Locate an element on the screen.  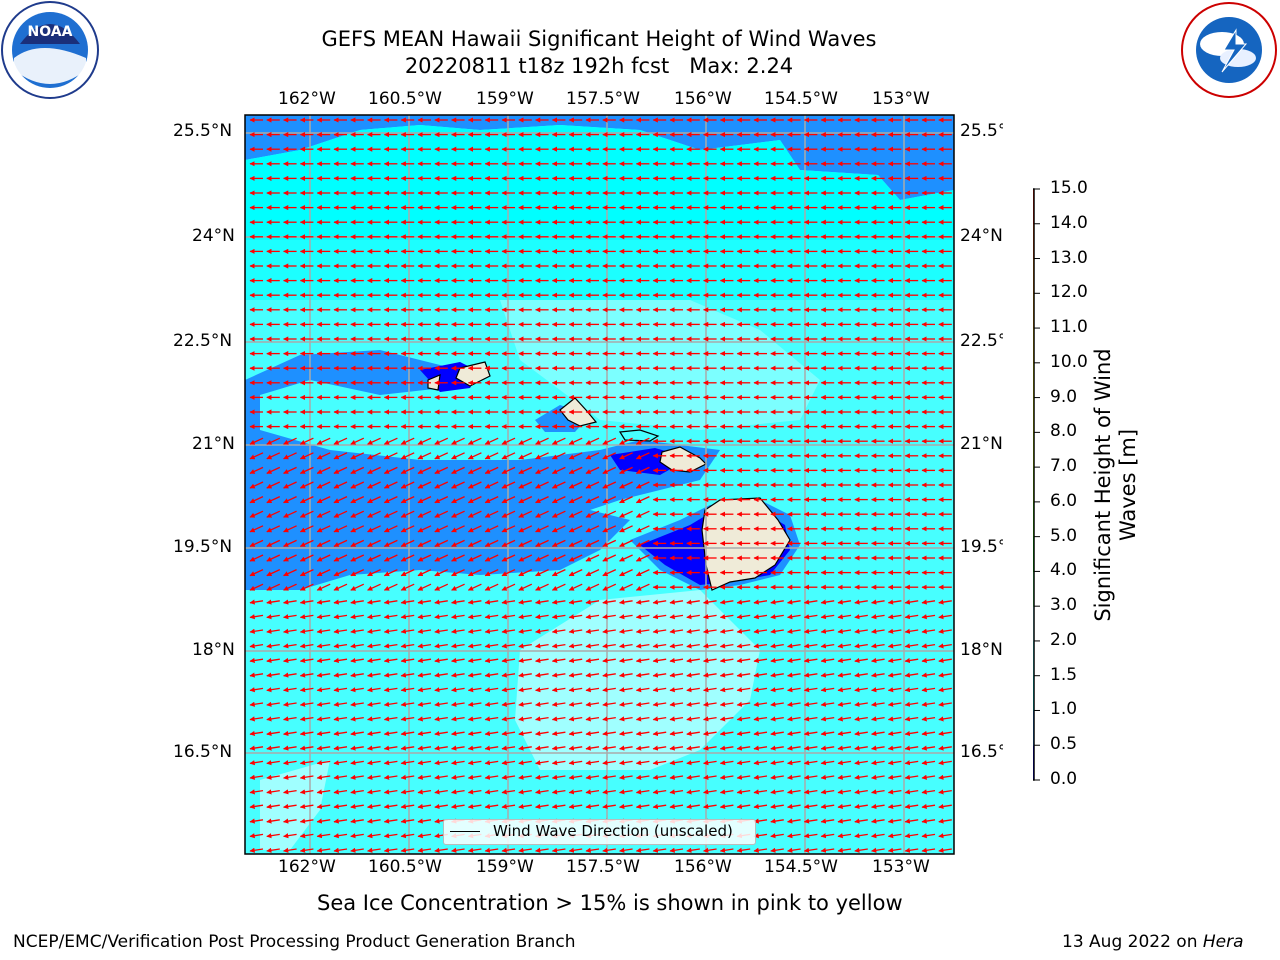
colorbar-tick-label: 1.0 is located at coordinates (1064, 709).